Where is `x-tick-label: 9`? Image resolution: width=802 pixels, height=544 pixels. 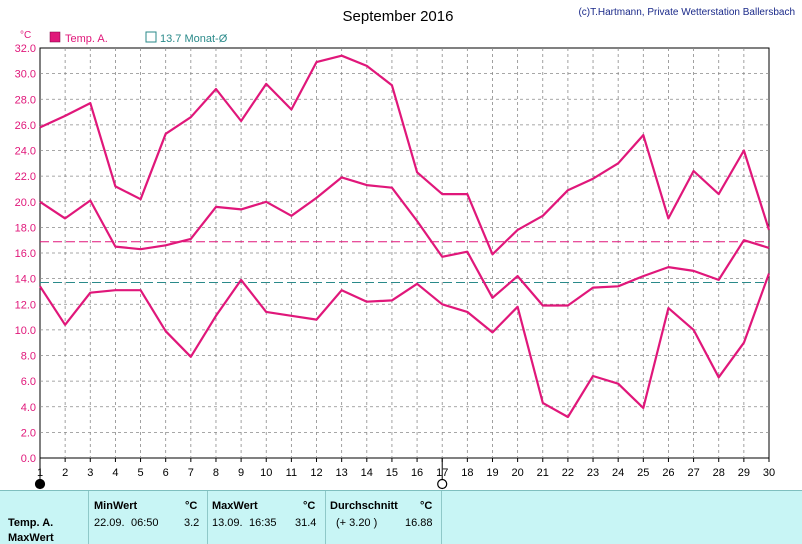
x-tick-label: 9 is located at coordinates (241, 473).